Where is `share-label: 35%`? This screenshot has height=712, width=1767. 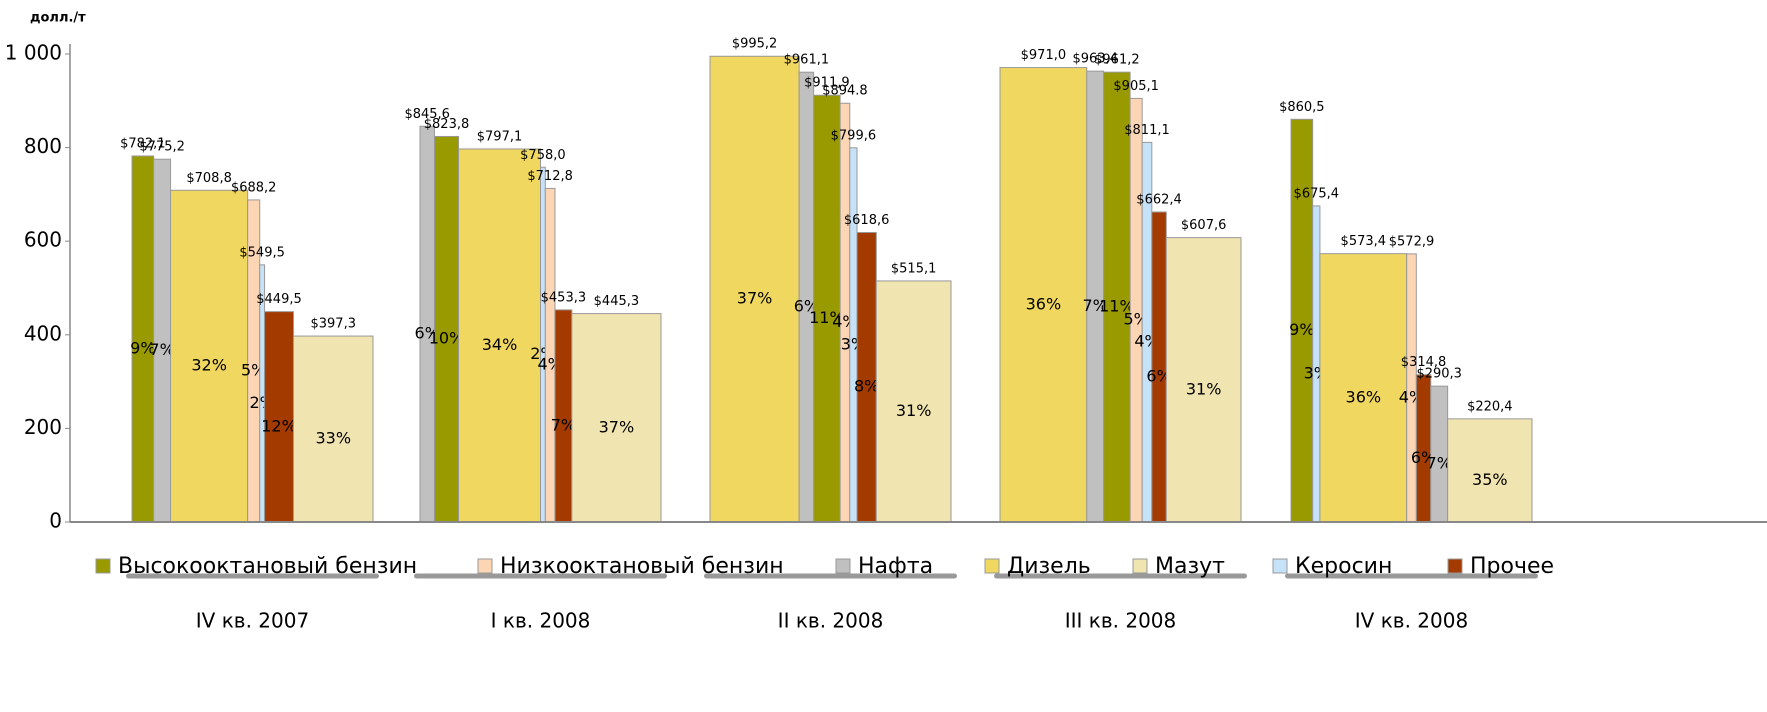
share-label: 35% is located at coordinates (1490, 479).